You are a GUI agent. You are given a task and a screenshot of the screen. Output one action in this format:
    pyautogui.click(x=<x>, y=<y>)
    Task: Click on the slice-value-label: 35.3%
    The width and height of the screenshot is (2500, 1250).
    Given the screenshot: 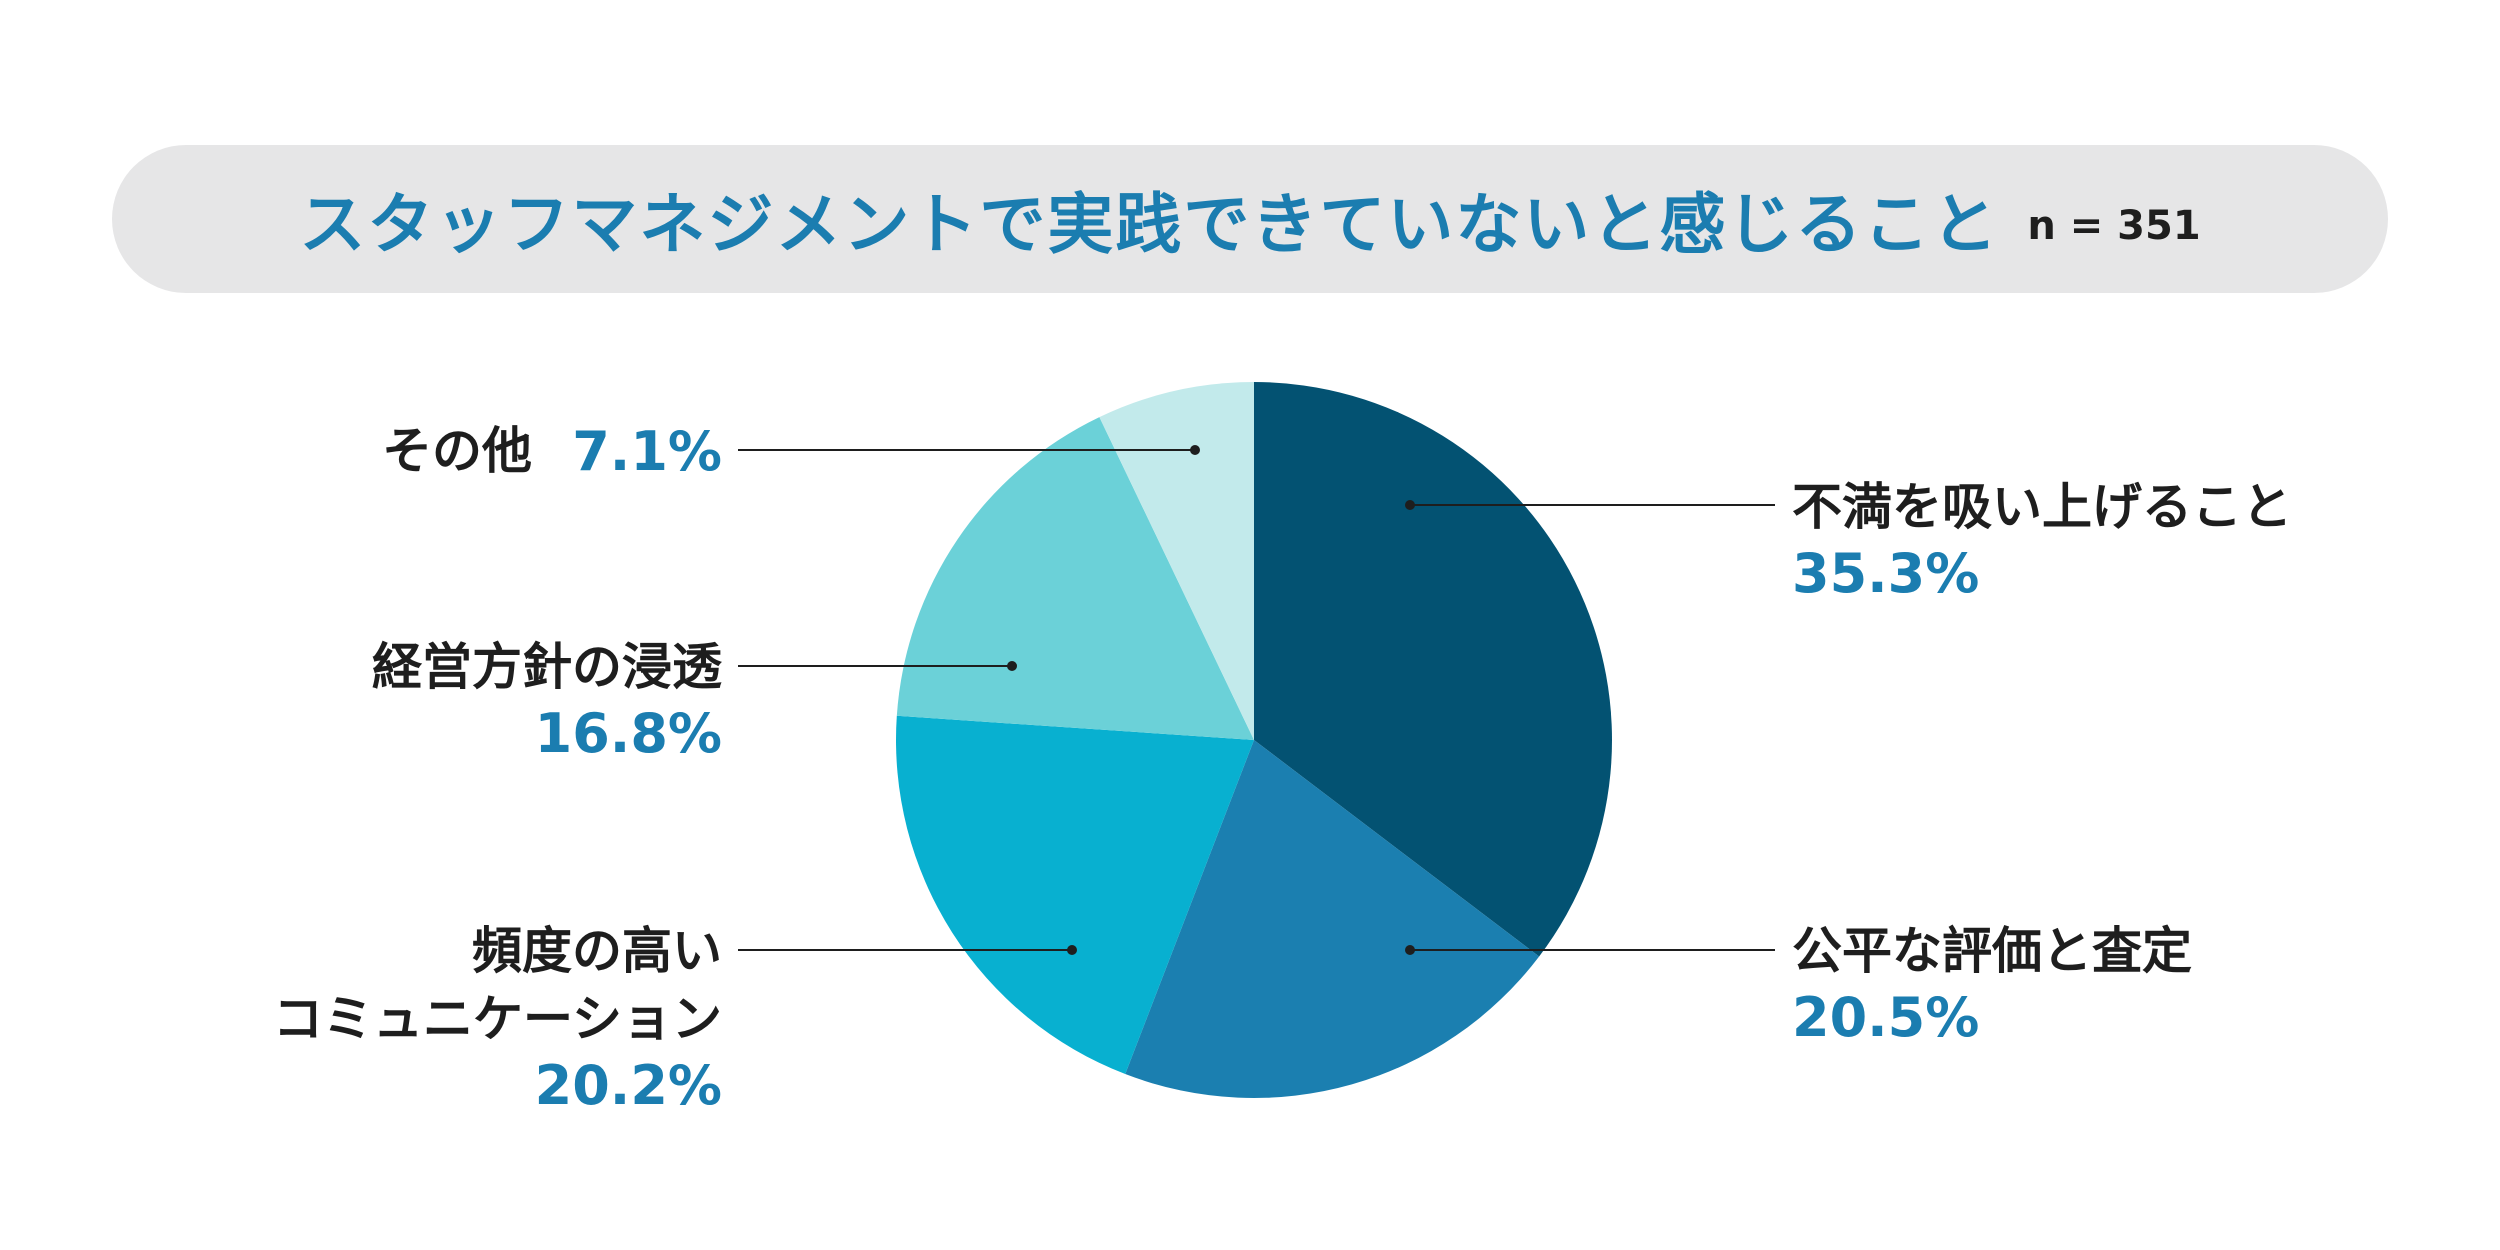 What is the action you would take?
    pyautogui.click(x=1885, y=573)
    